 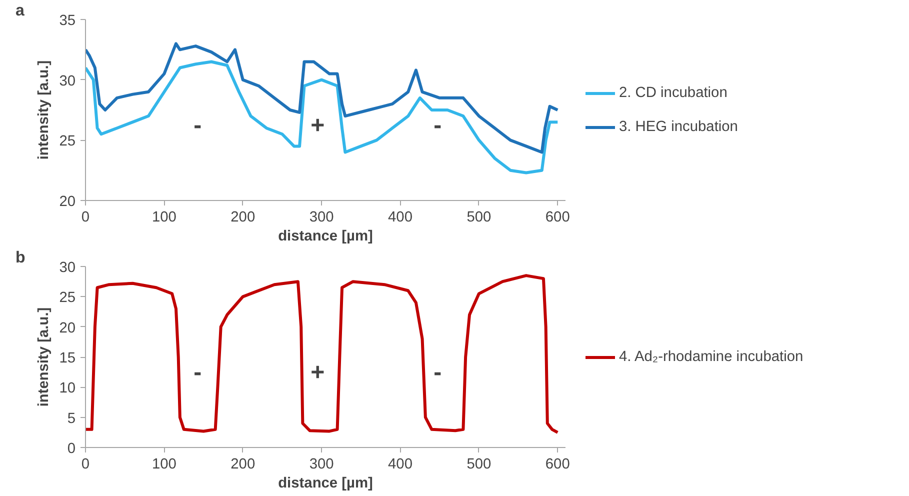 What do you see at coordinates (67, 388) in the screenshot?
I see `y-tick-label: 10` at bounding box center [67, 388].